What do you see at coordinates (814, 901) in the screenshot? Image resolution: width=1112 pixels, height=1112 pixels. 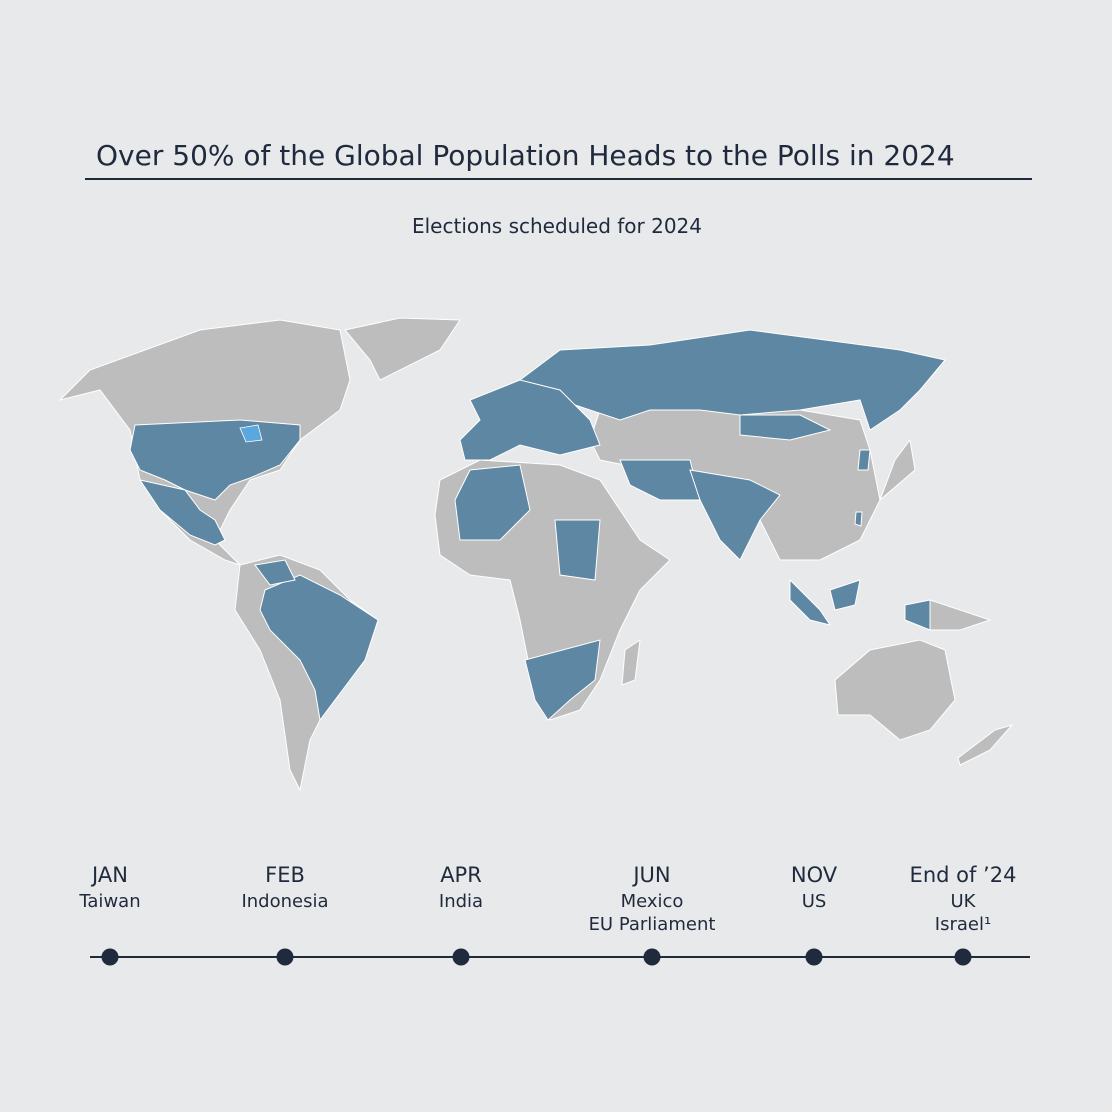 I see `election-label: US` at bounding box center [814, 901].